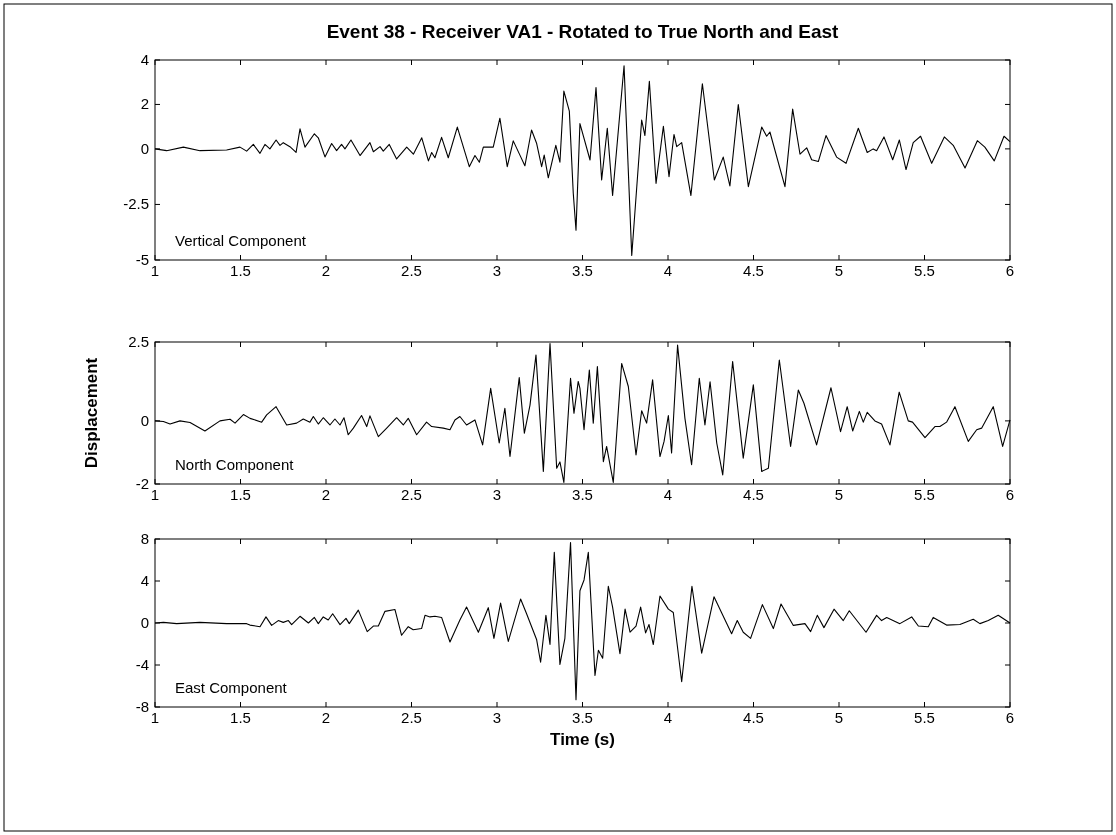  I want to click on y-tick-label: 8, so click(144, 538).